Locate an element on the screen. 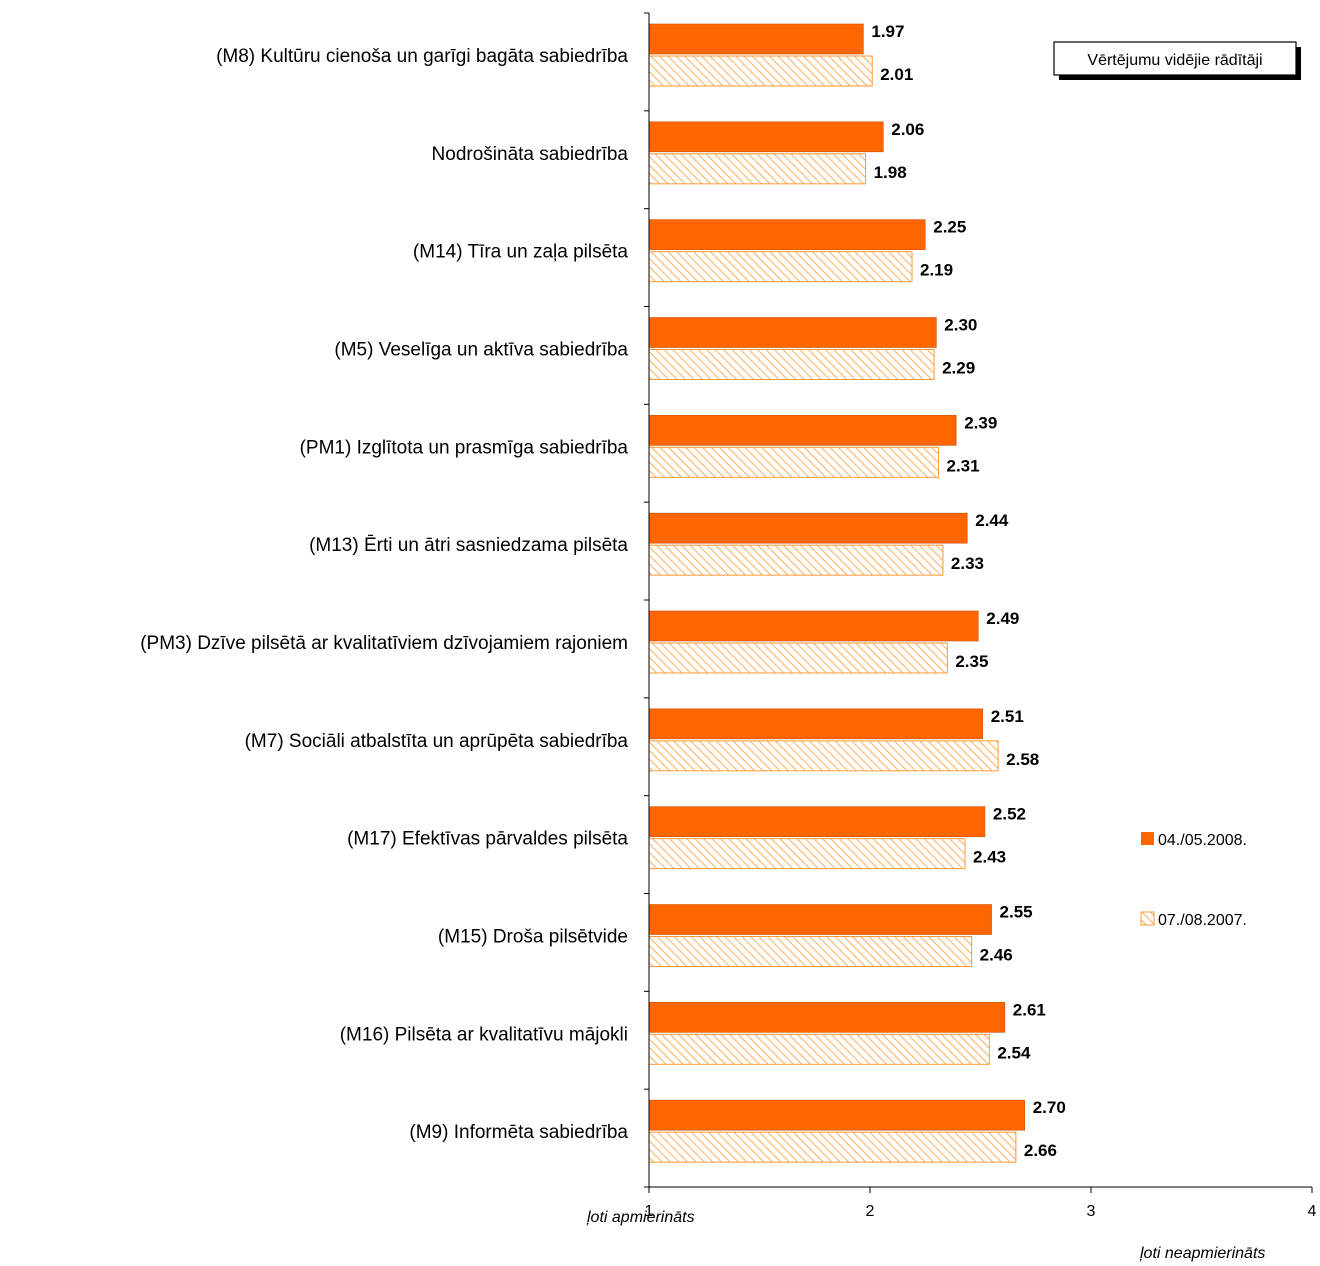 The height and width of the screenshot is (1266, 1320). value-label-2008: 2.06 is located at coordinates (907, 129).